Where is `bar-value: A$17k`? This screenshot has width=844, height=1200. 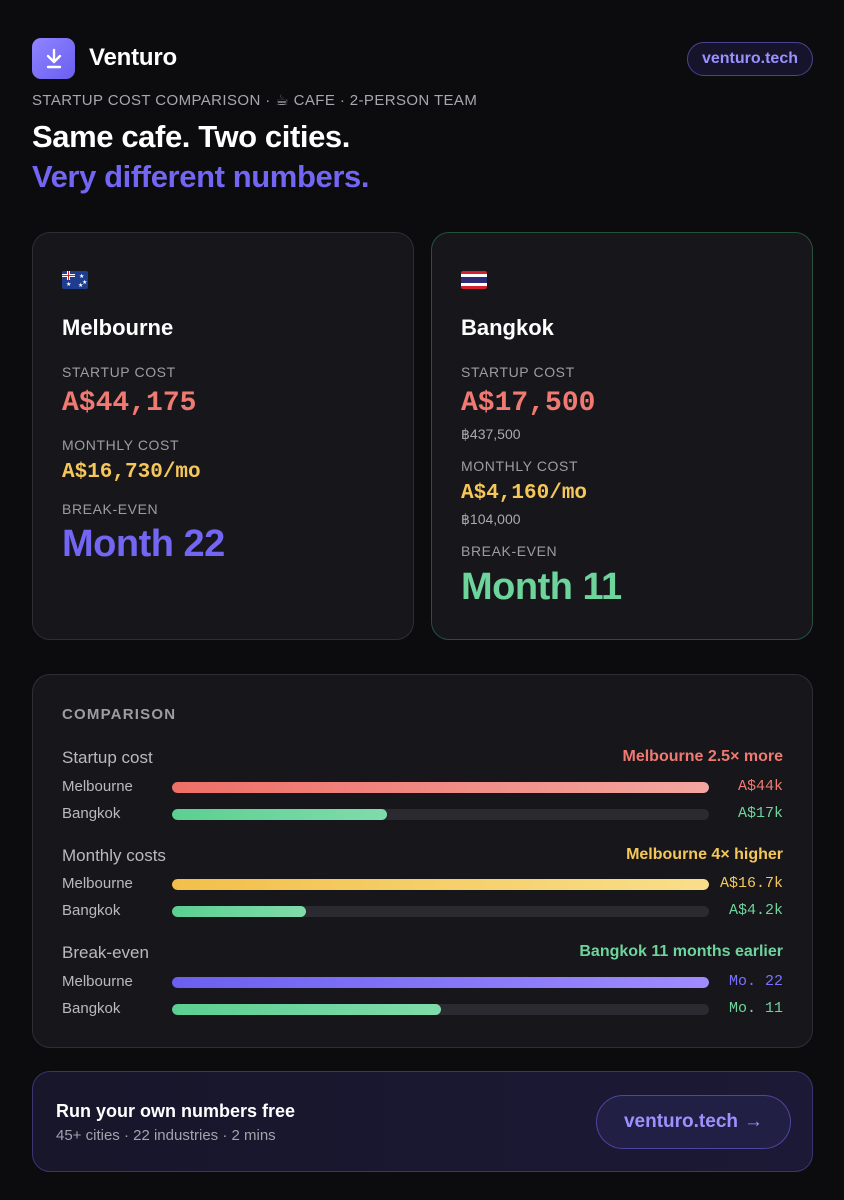
bar-value: A$17k is located at coordinates (760, 813).